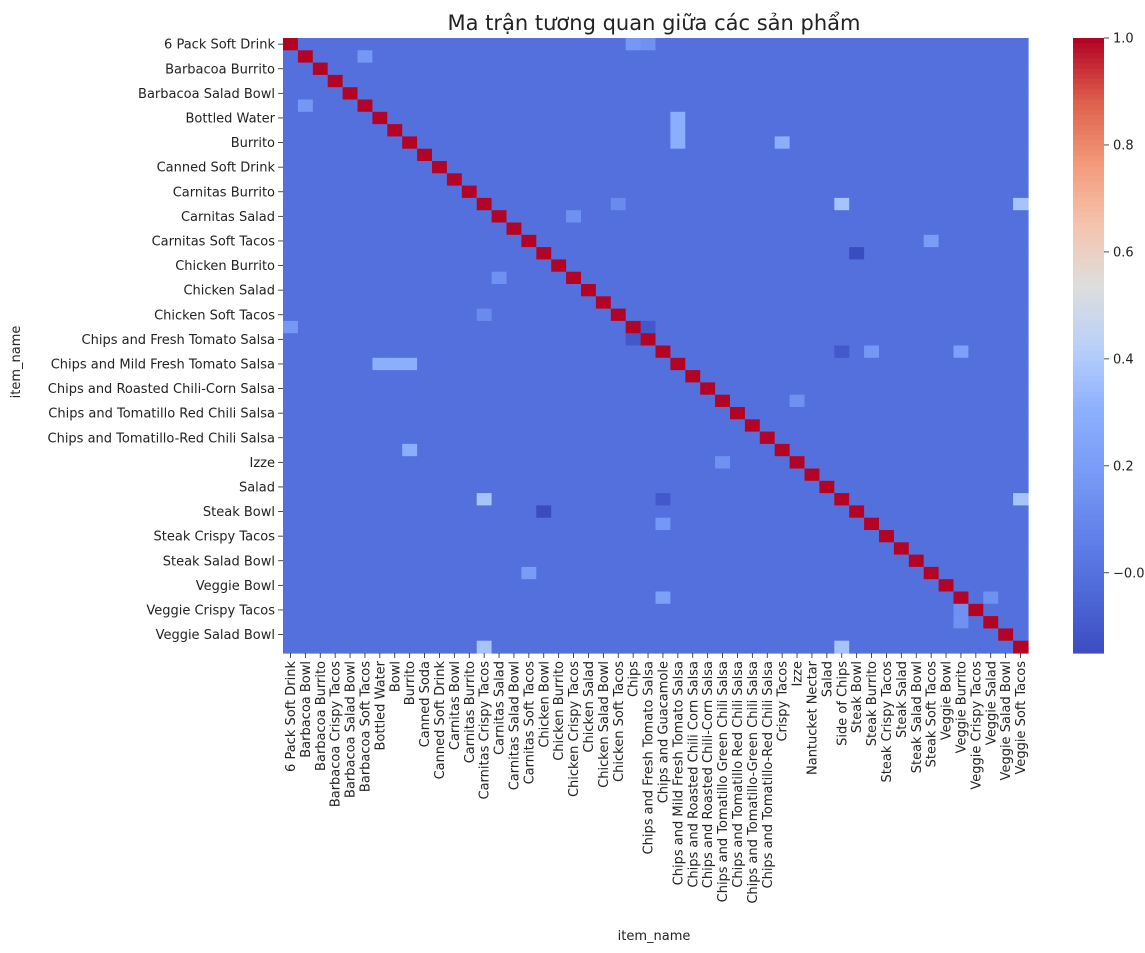  What do you see at coordinates (210, 610) in the screenshot?
I see `y-tick-label: Veggie Crispy Tacos` at bounding box center [210, 610].